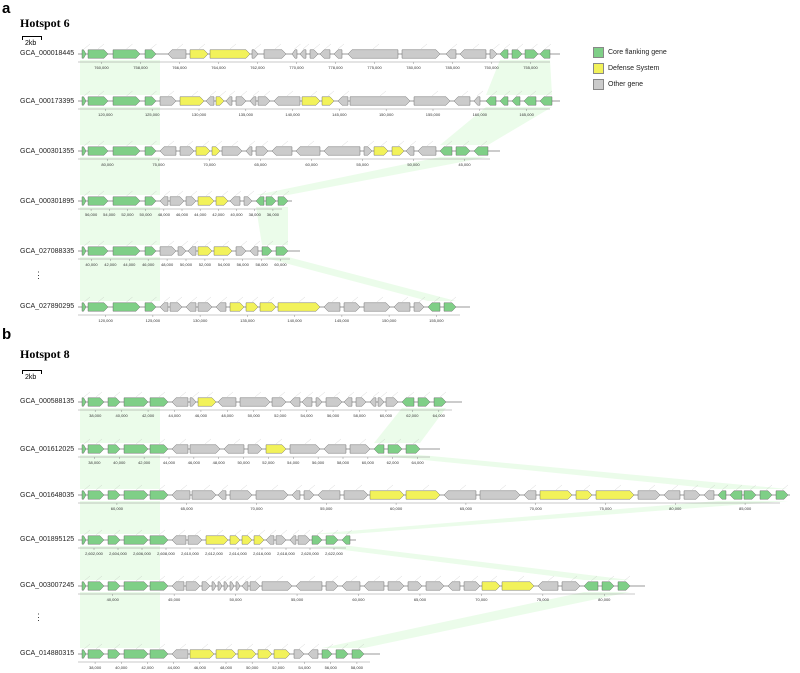 Image resolution: width=800 pixels, height=673 pixels. I want to click on axis-tick-label: 130,000, so click(199, 114).